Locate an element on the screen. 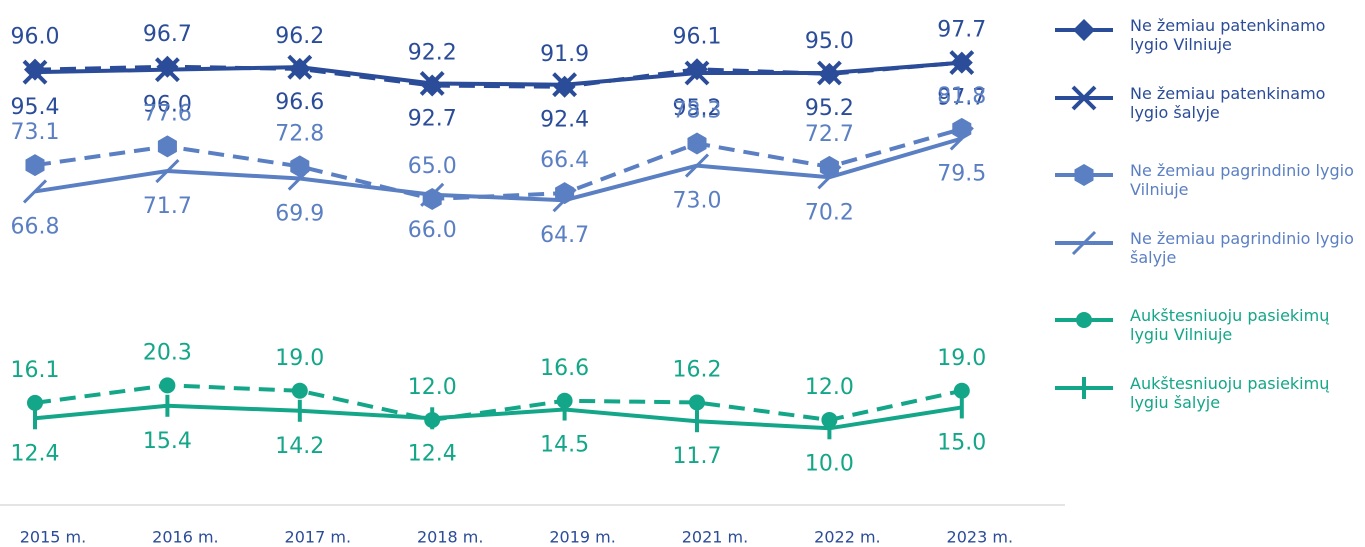  x-tick-label: 2017 m. is located at coordinates (318, 537).